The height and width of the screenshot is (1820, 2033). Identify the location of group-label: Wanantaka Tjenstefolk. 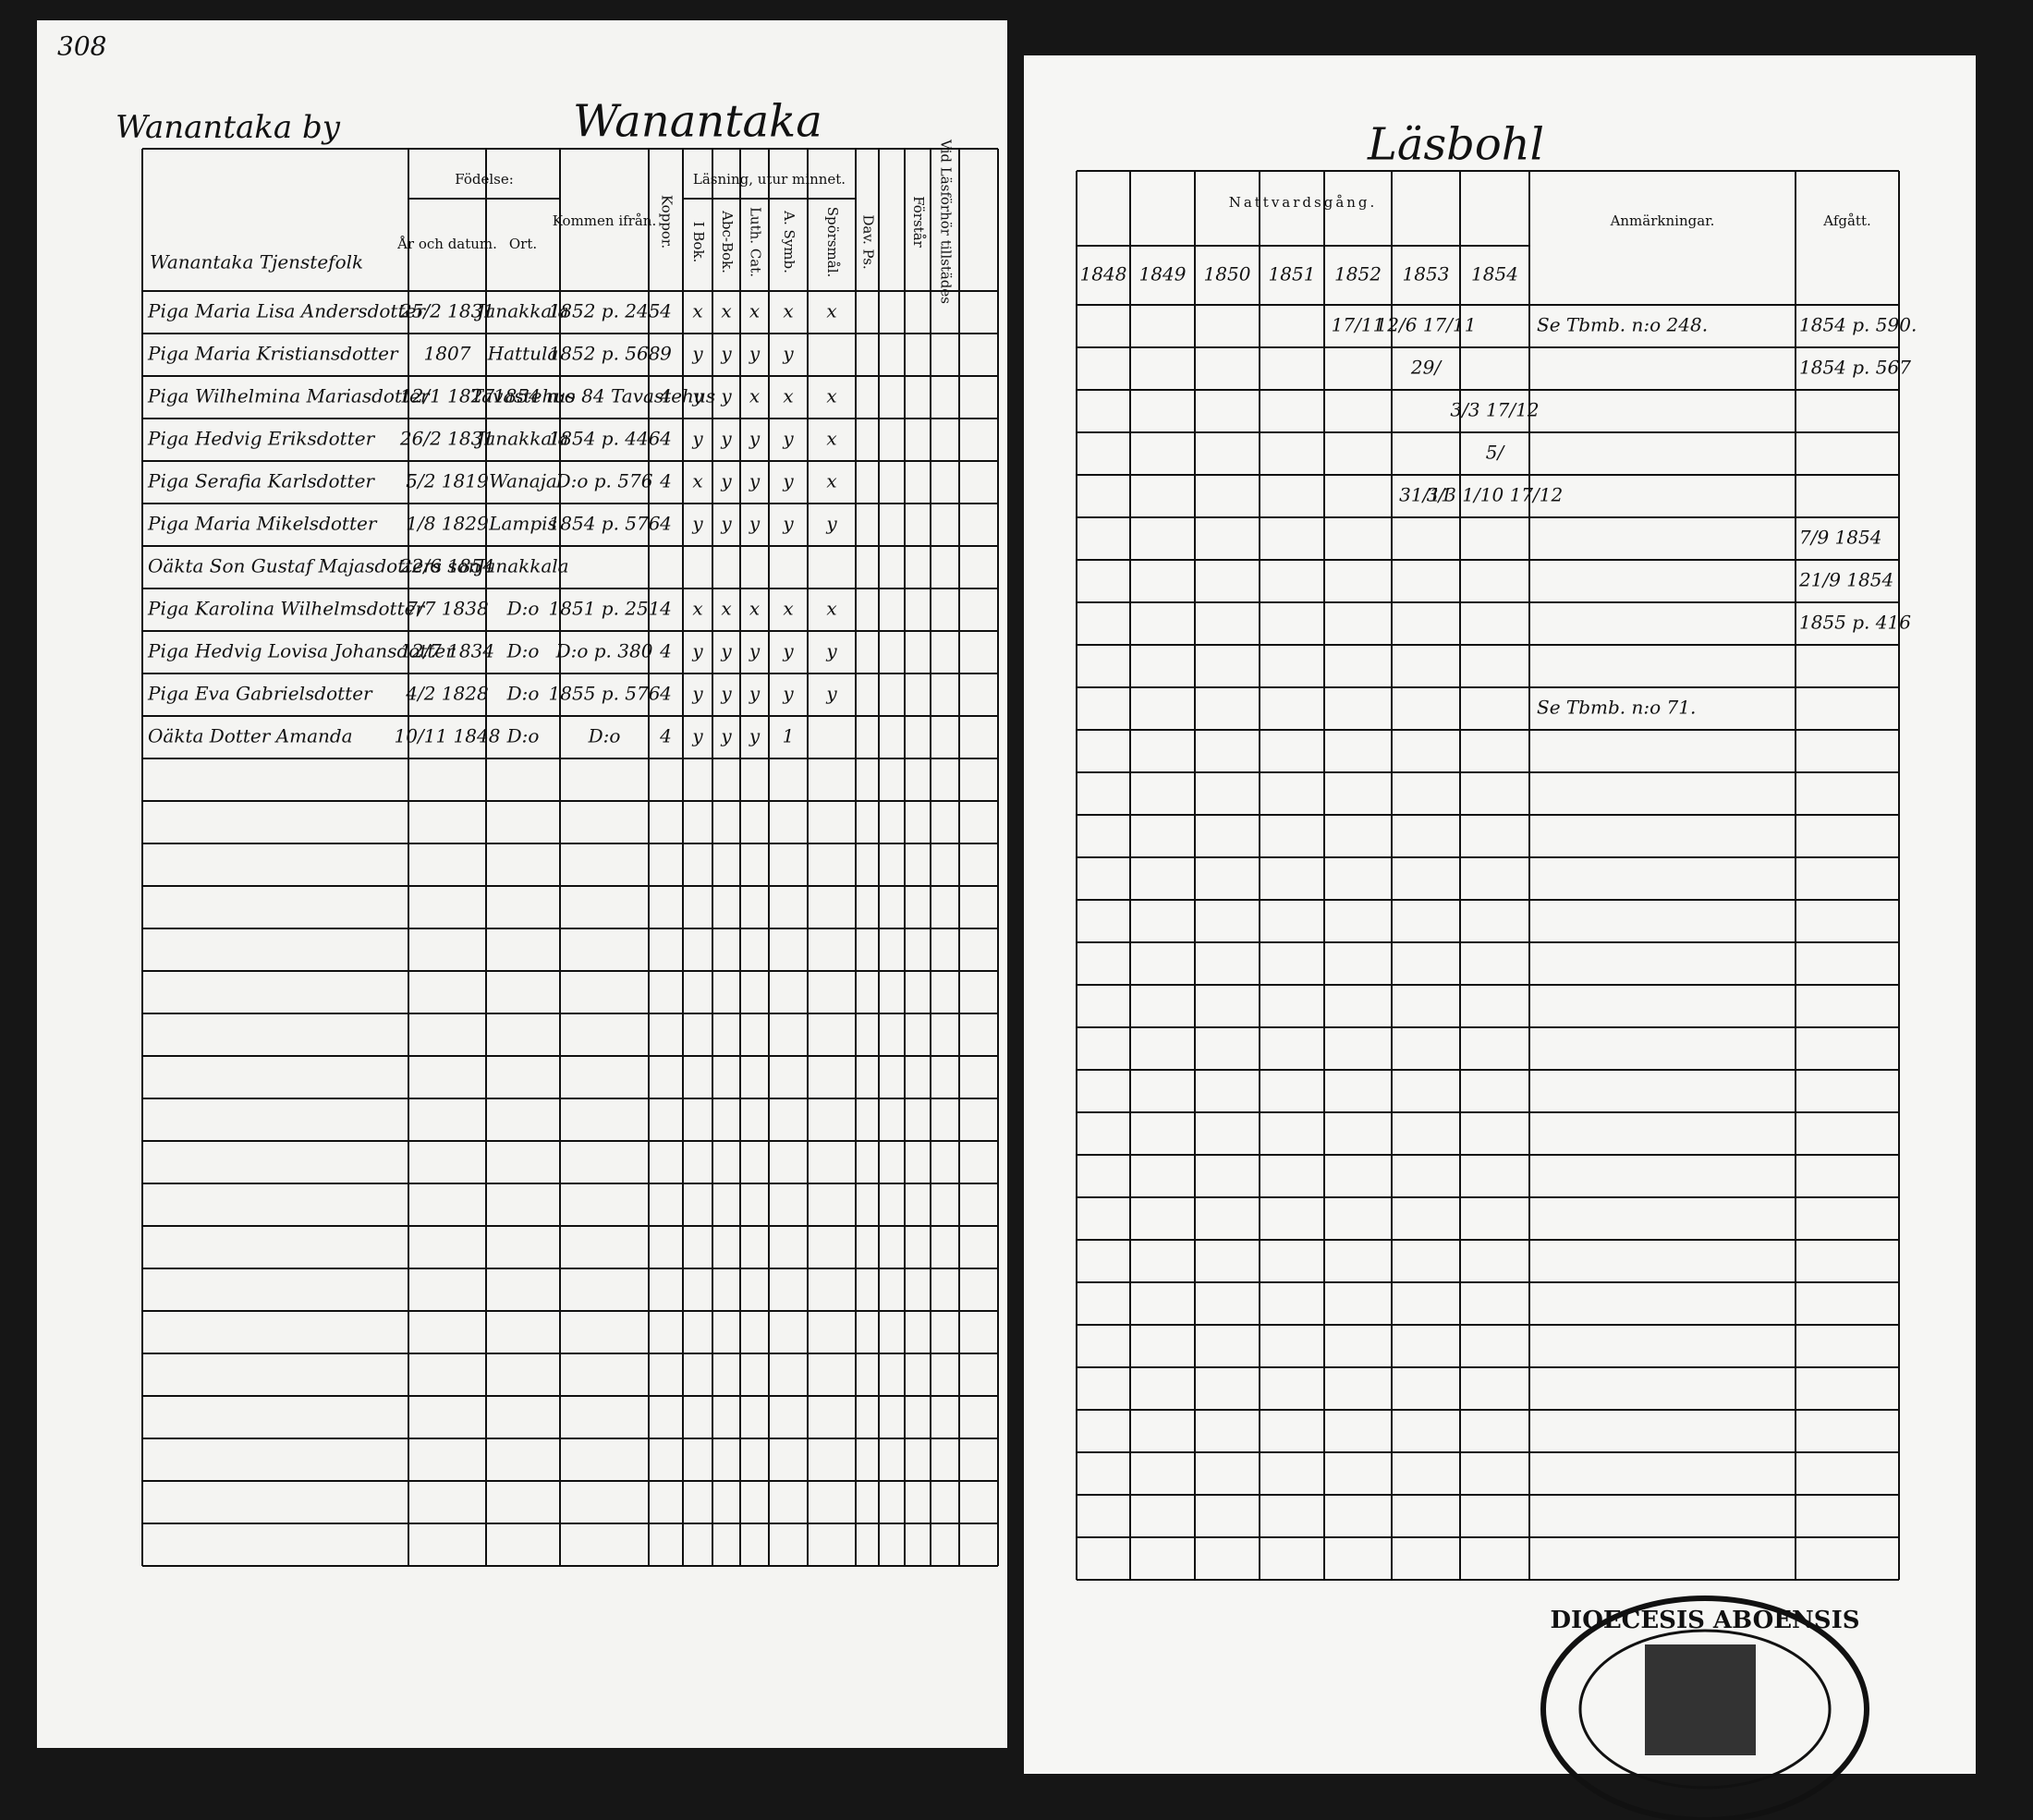
(256, 262).